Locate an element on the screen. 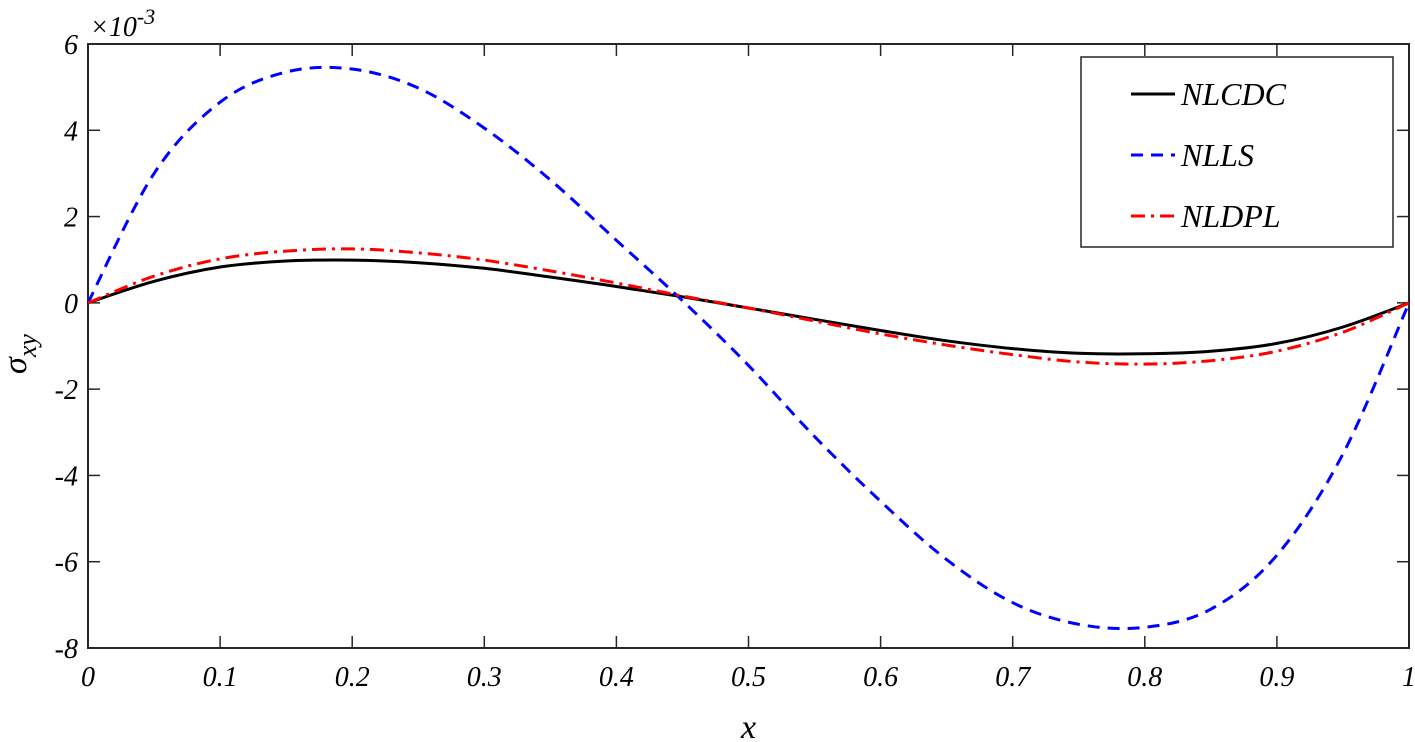  y-axis-exponent-power: -3 is located at coordinates (146, 16).